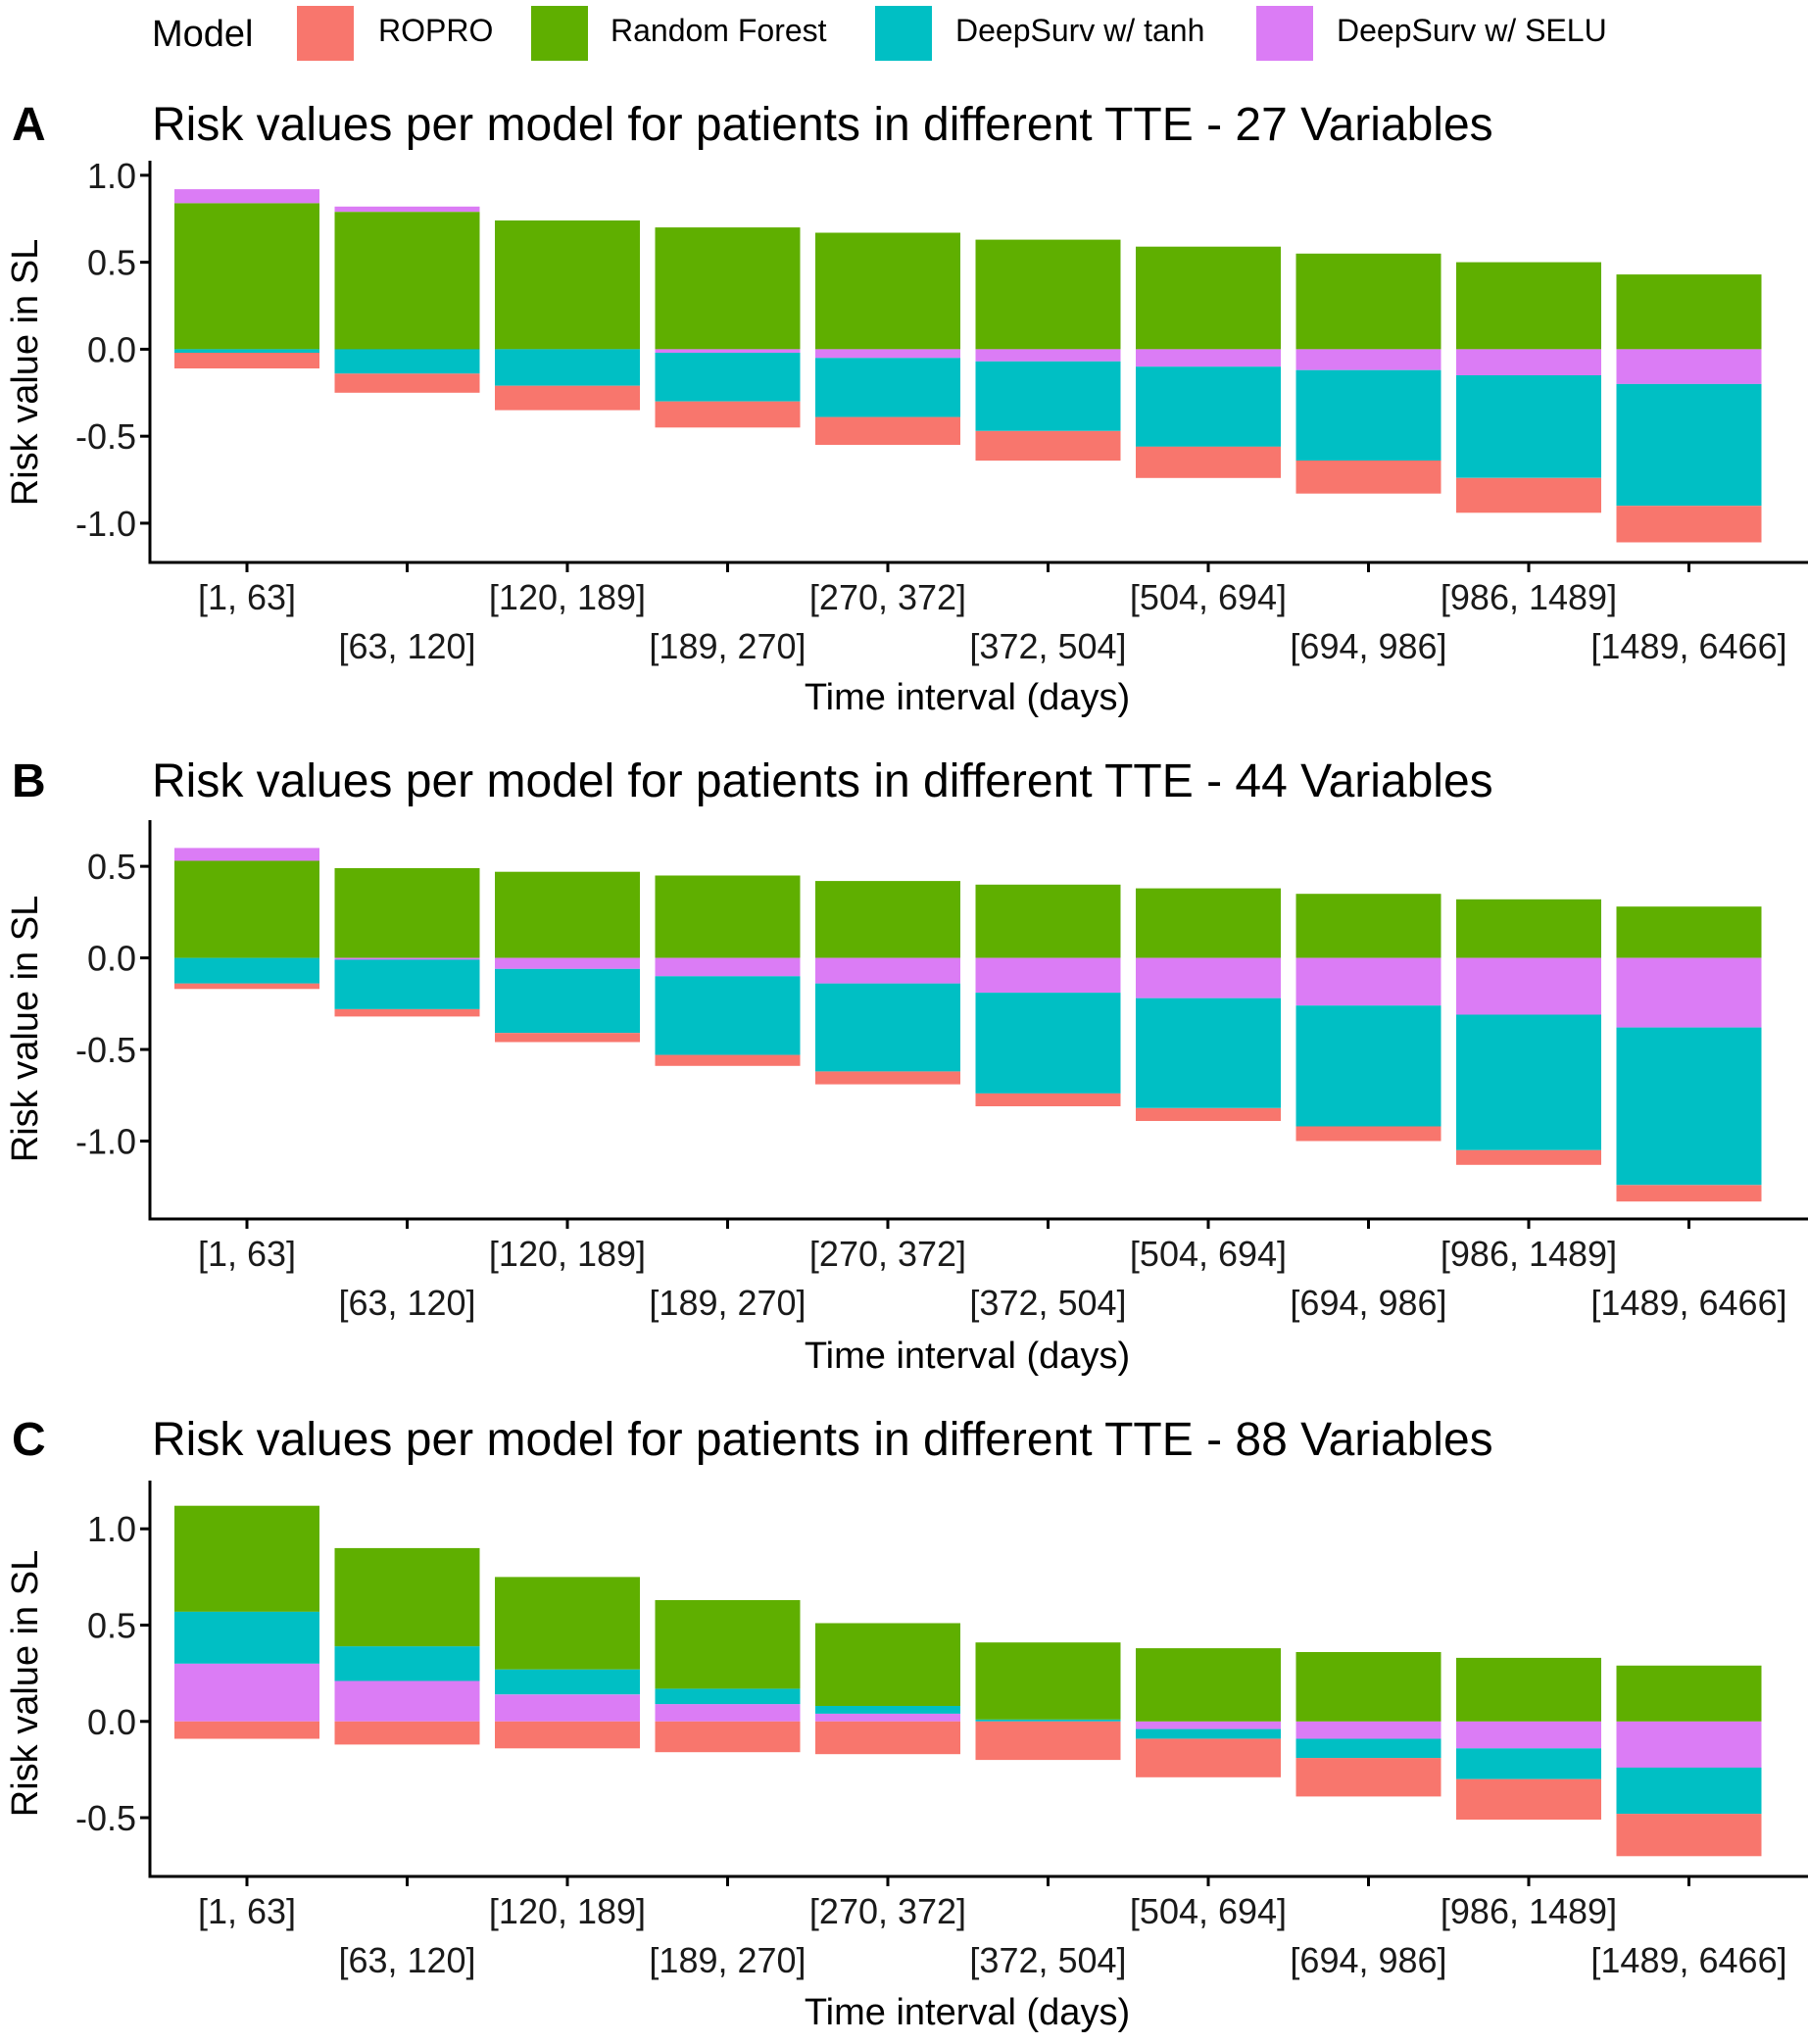 This screenshot has width=1808, height=2044. What do you see at coordinates (559, 33) in the screenshot?
I see `legend-swatch-random-forest` at bounding box center [559, 33].